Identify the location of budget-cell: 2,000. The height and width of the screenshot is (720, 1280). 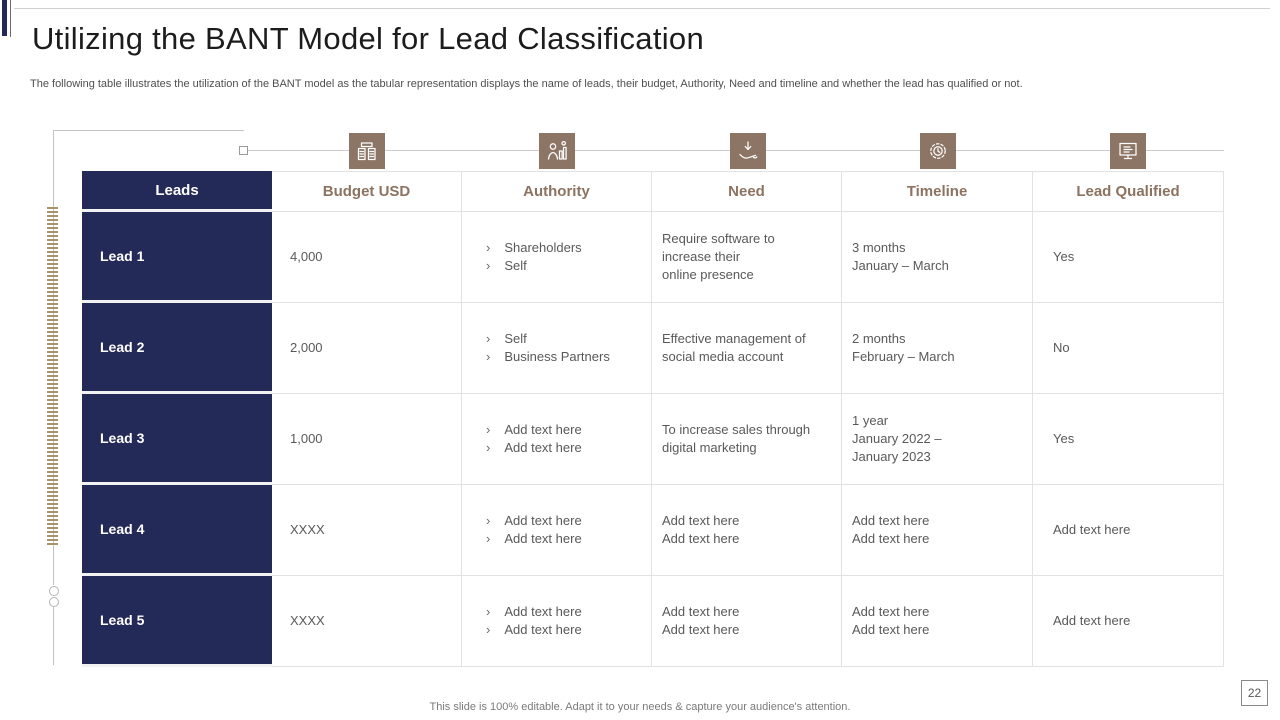
(367, 348).